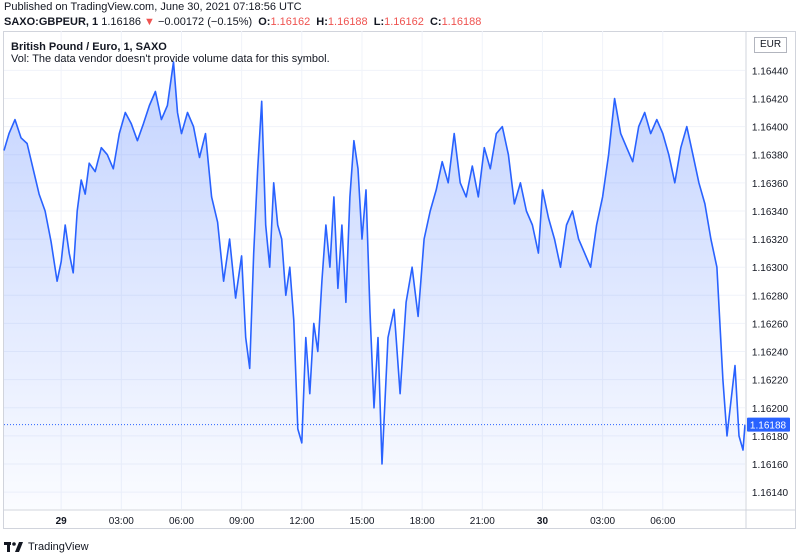 The width and height of the screenshot is (800, 558). I want to click on x-tick-label: 15:00, so click(361, 521).